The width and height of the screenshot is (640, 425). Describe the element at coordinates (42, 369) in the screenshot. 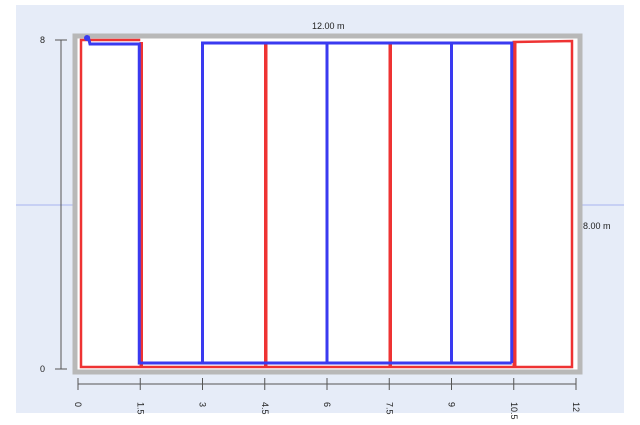

I see `y-tick-label: 0` at that location.